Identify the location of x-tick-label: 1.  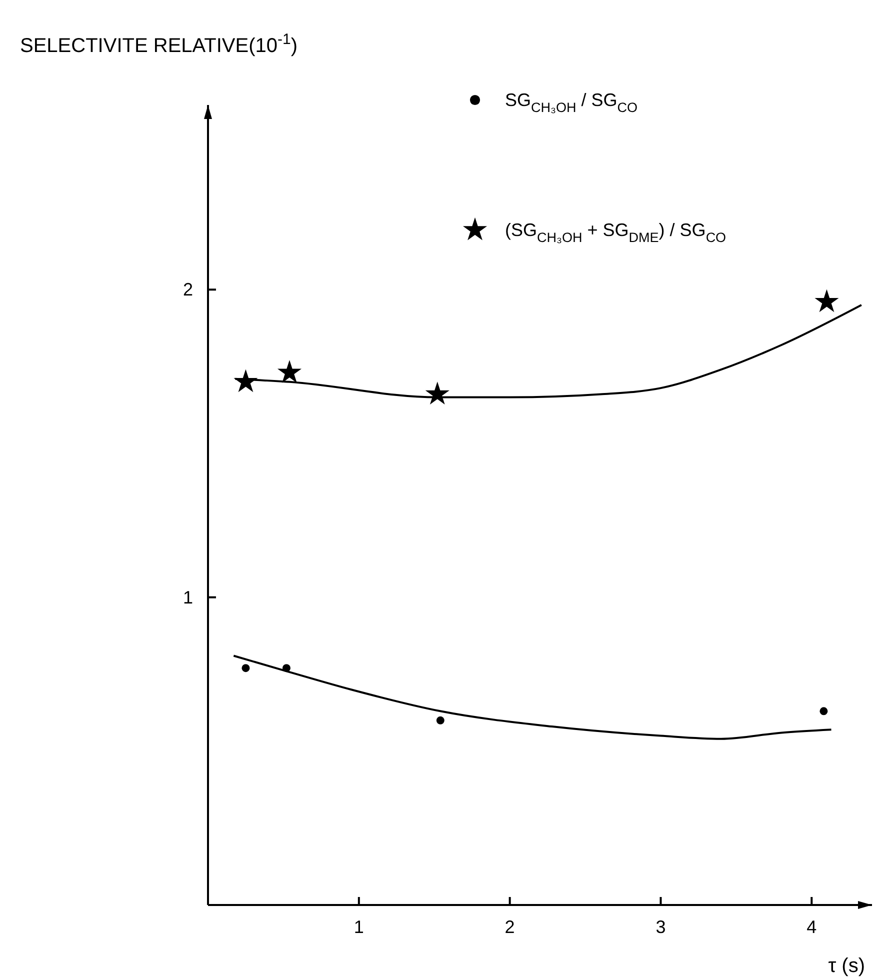
(359, 927).